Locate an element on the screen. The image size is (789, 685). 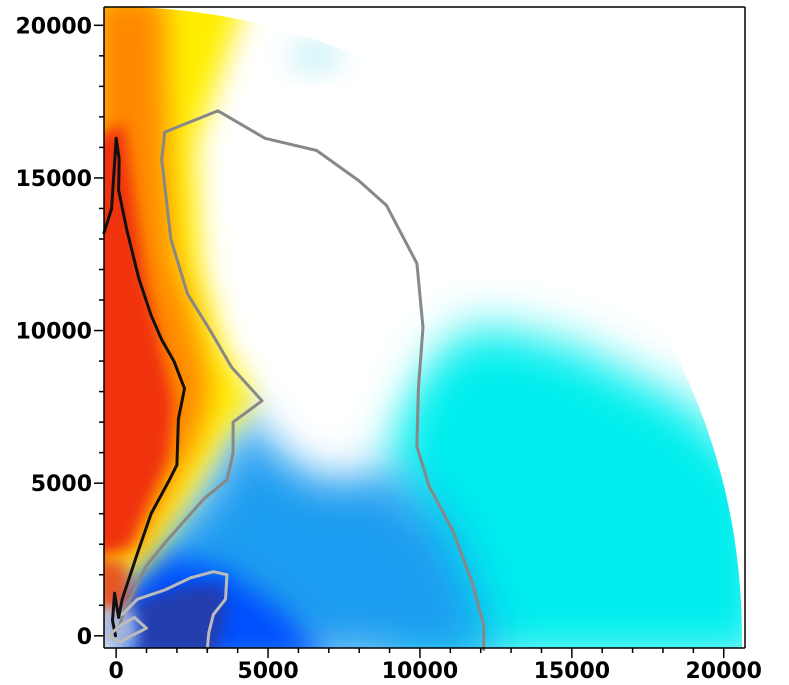
field-region-white-plume is located at coordinates (316, 298).